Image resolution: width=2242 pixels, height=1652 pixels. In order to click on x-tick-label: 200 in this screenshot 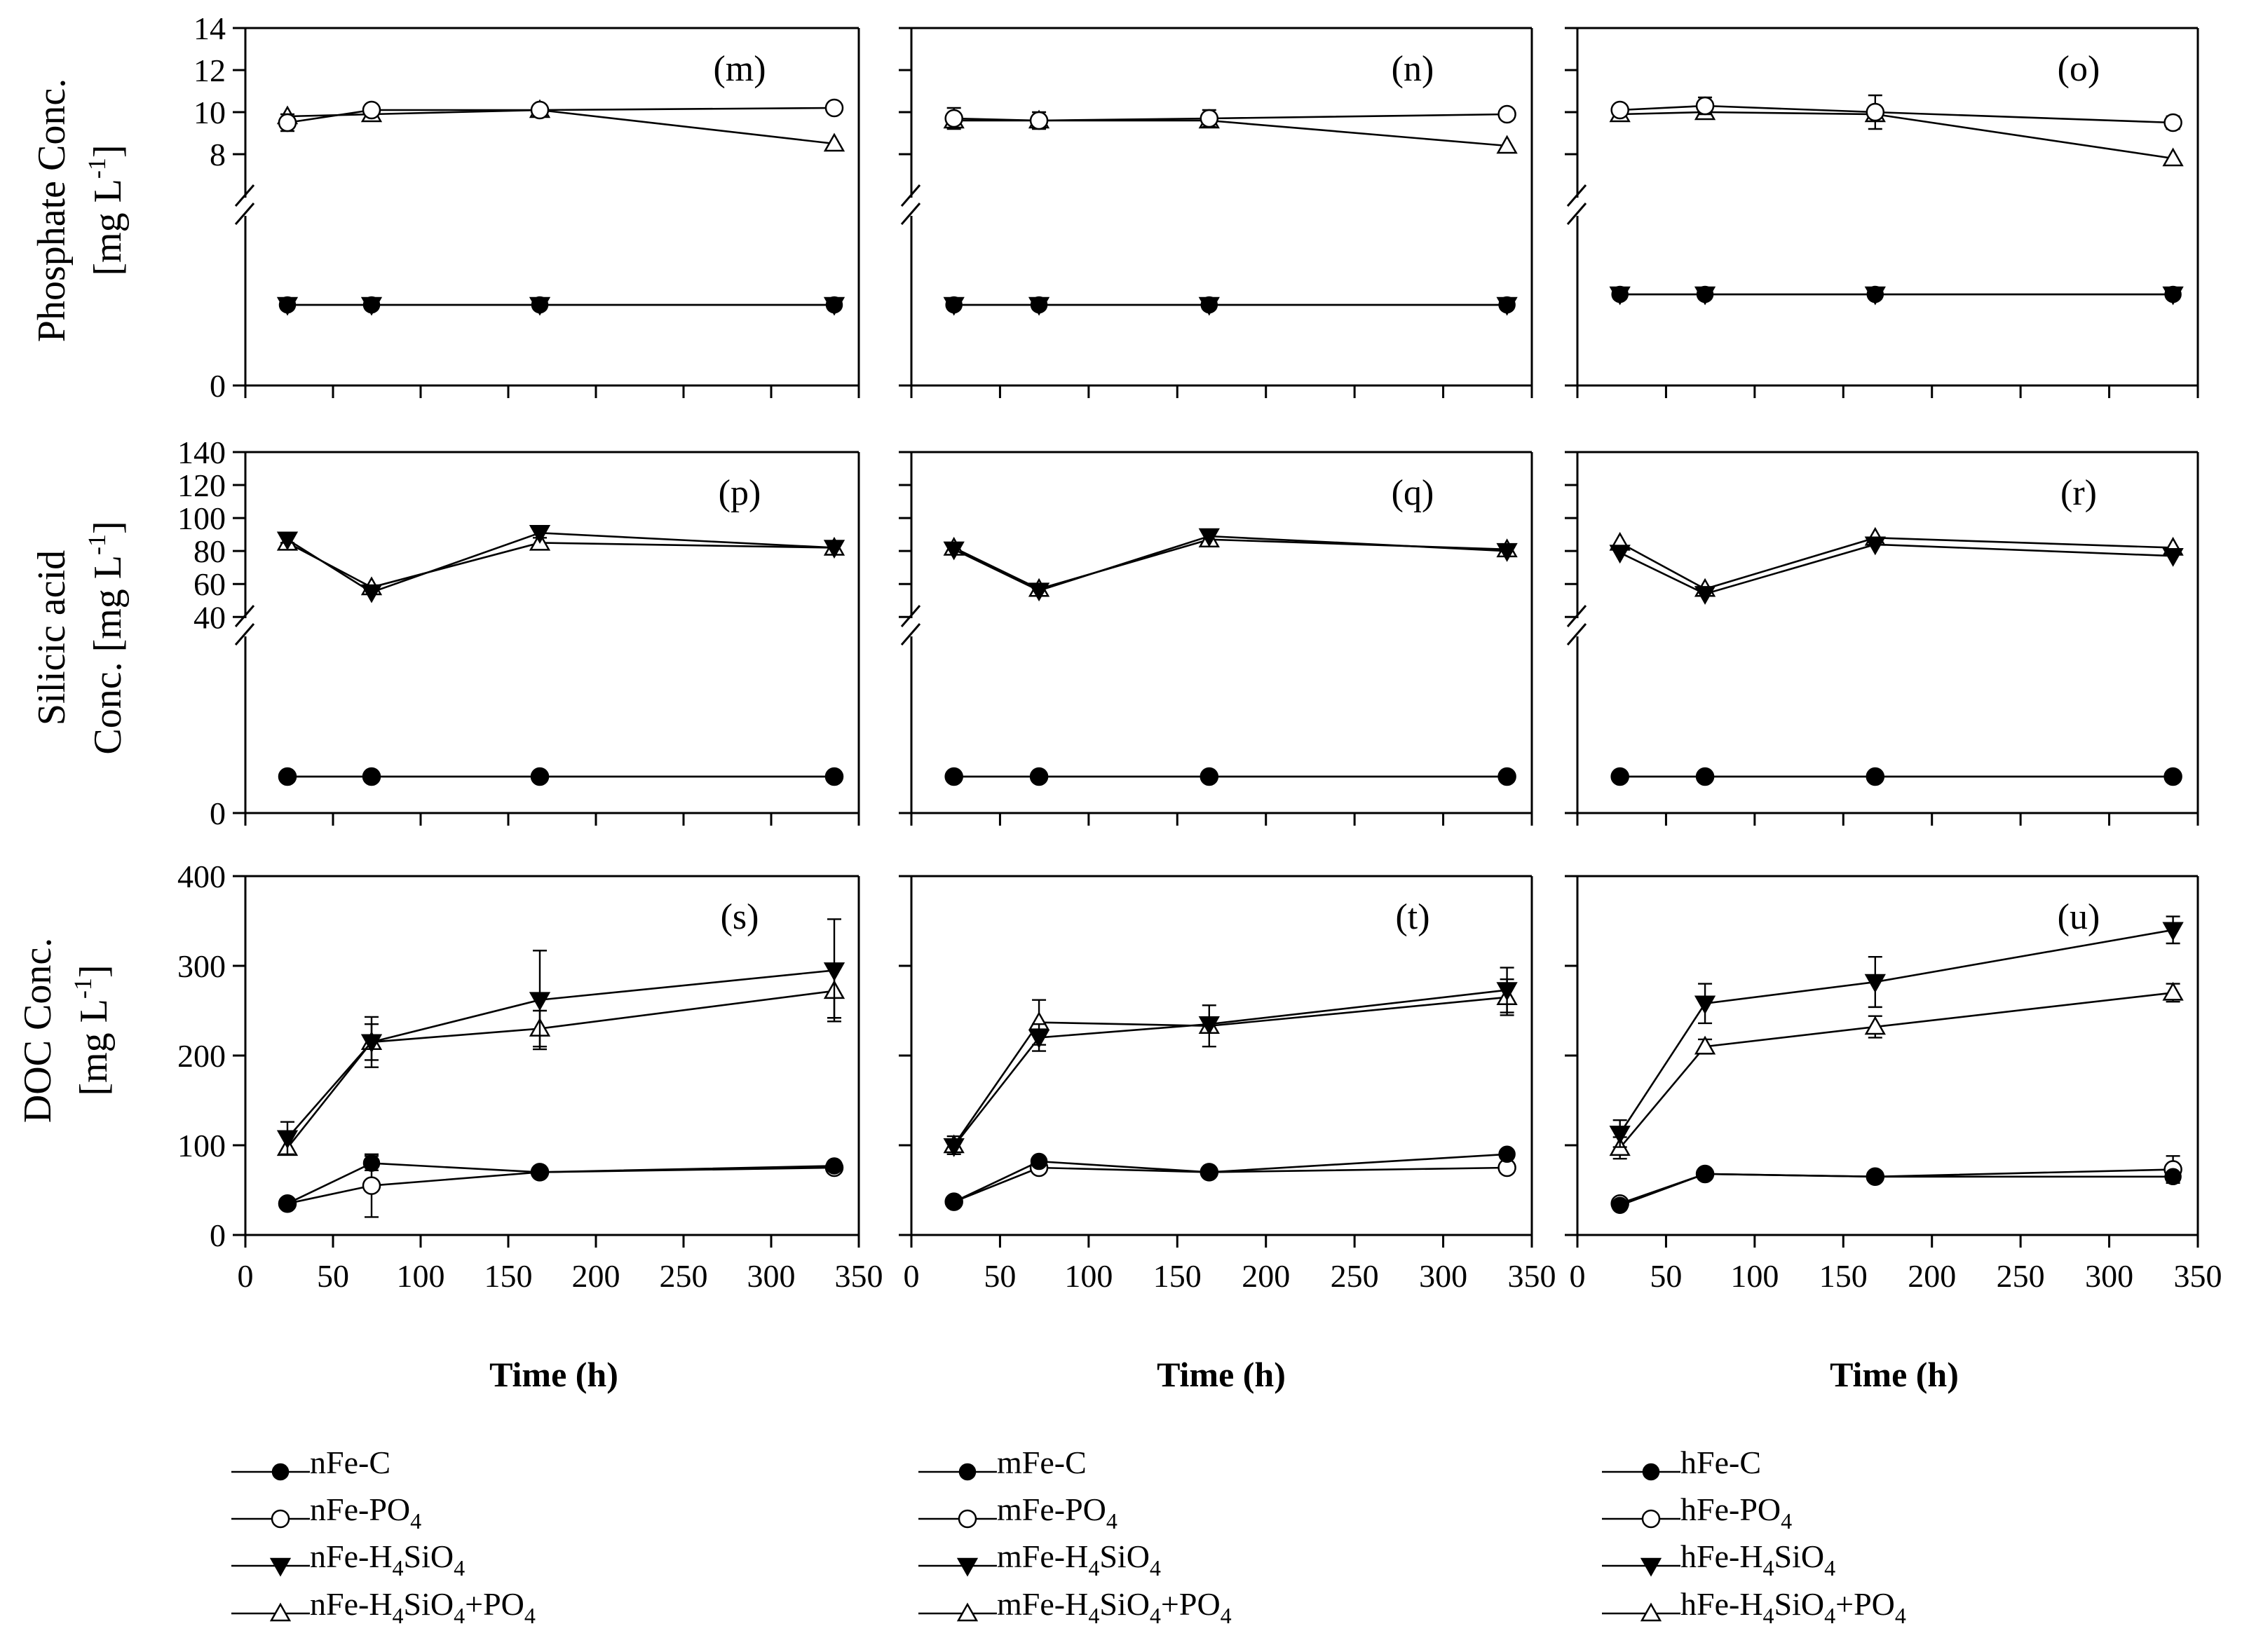, I will do `click(1932, 1276)`.